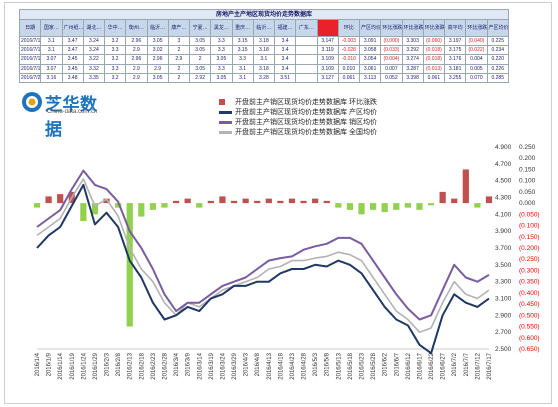  Describe the element at coordinates (434, 50) in the screenshot. I see `table-cell: (0.018)` at that location.